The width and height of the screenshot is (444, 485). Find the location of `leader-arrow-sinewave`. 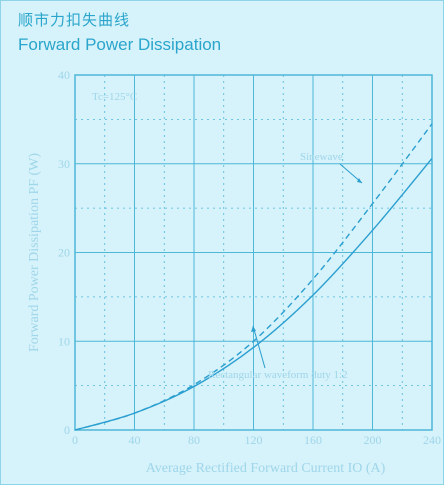

leader-arrow-sinewave is located at coordinates (359, 180).